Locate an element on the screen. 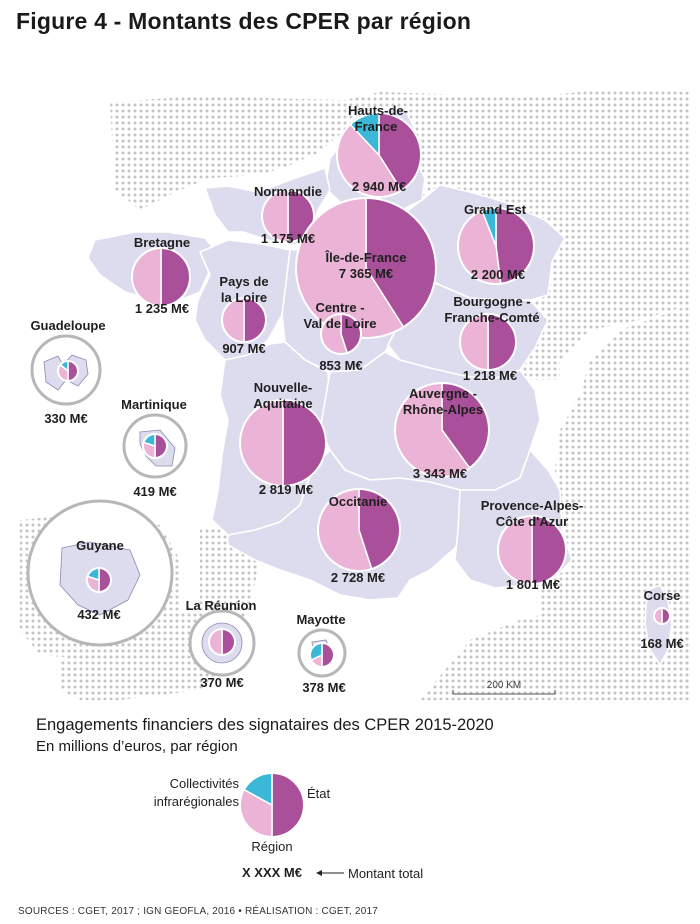  pie-auvergne-rhone-alpes is located at coordinates (442, 430).